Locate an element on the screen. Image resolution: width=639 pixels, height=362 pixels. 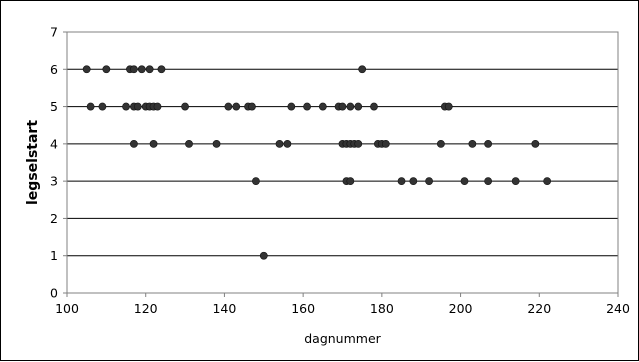
y-tick-label: 5 is located at coordinates (54, 106).